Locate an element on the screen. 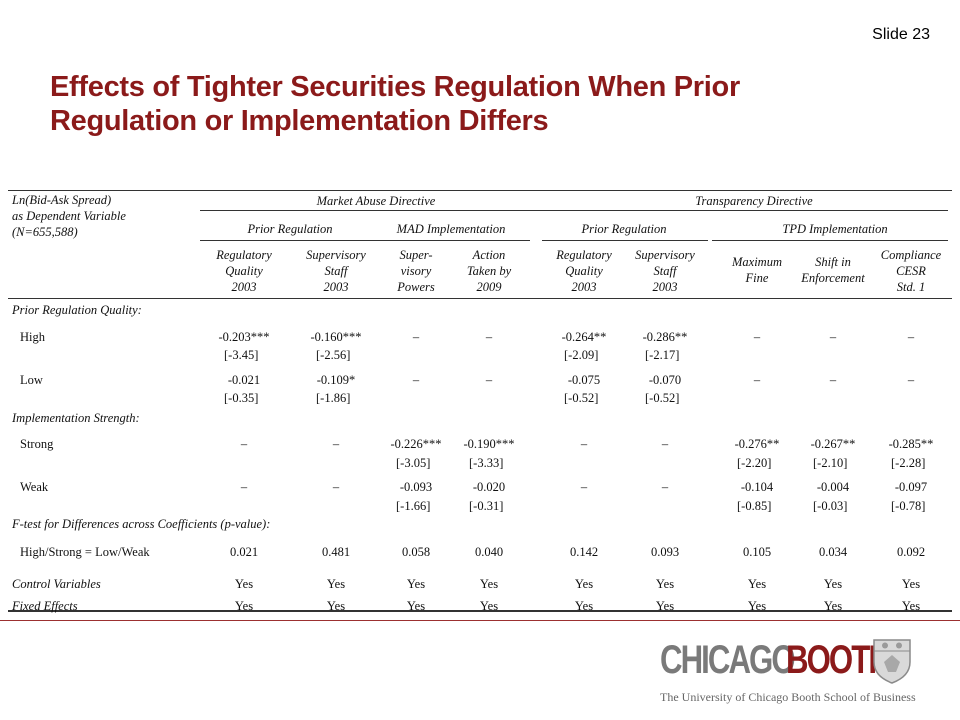 The image size is (960, 720). column-header-line: visory is located at coordinates (416, 271).